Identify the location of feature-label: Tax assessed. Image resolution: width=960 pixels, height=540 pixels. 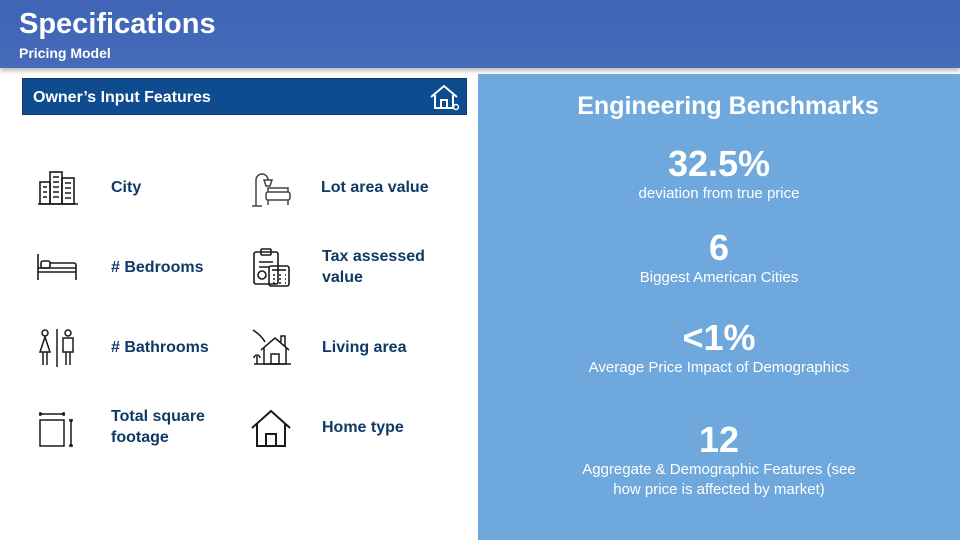
(373, 256).